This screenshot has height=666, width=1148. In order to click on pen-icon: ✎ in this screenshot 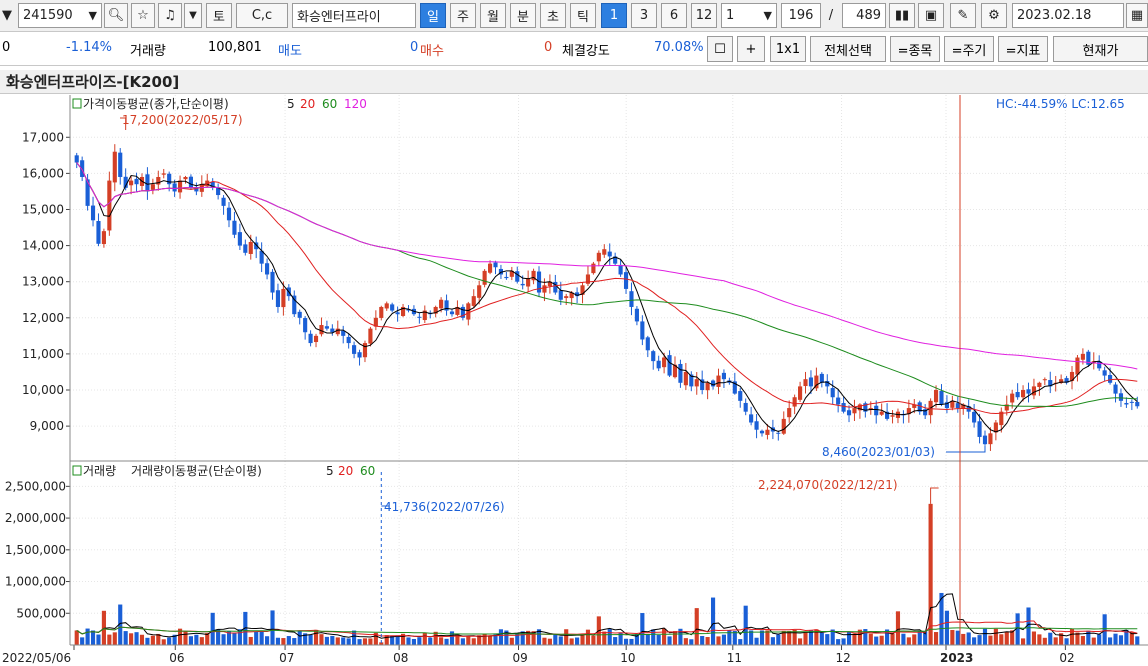, I will do `click(963, 15)`.